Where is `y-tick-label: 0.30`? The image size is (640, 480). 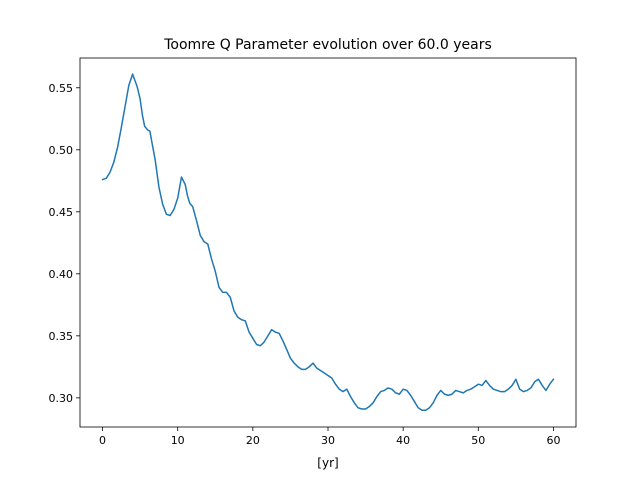 y-tick-label: 0.30 is located at coordinates (61, 398).